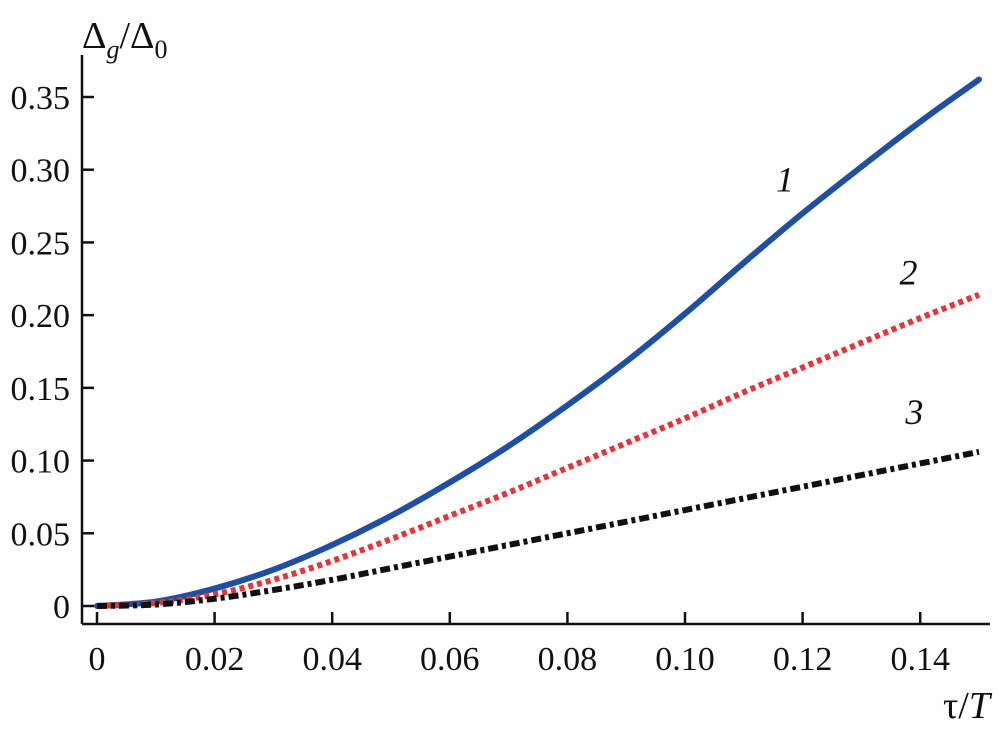  Describe the element at coordinates (41, 243) in the screenshot. I see `y-tick-label: 0.25` at that location.